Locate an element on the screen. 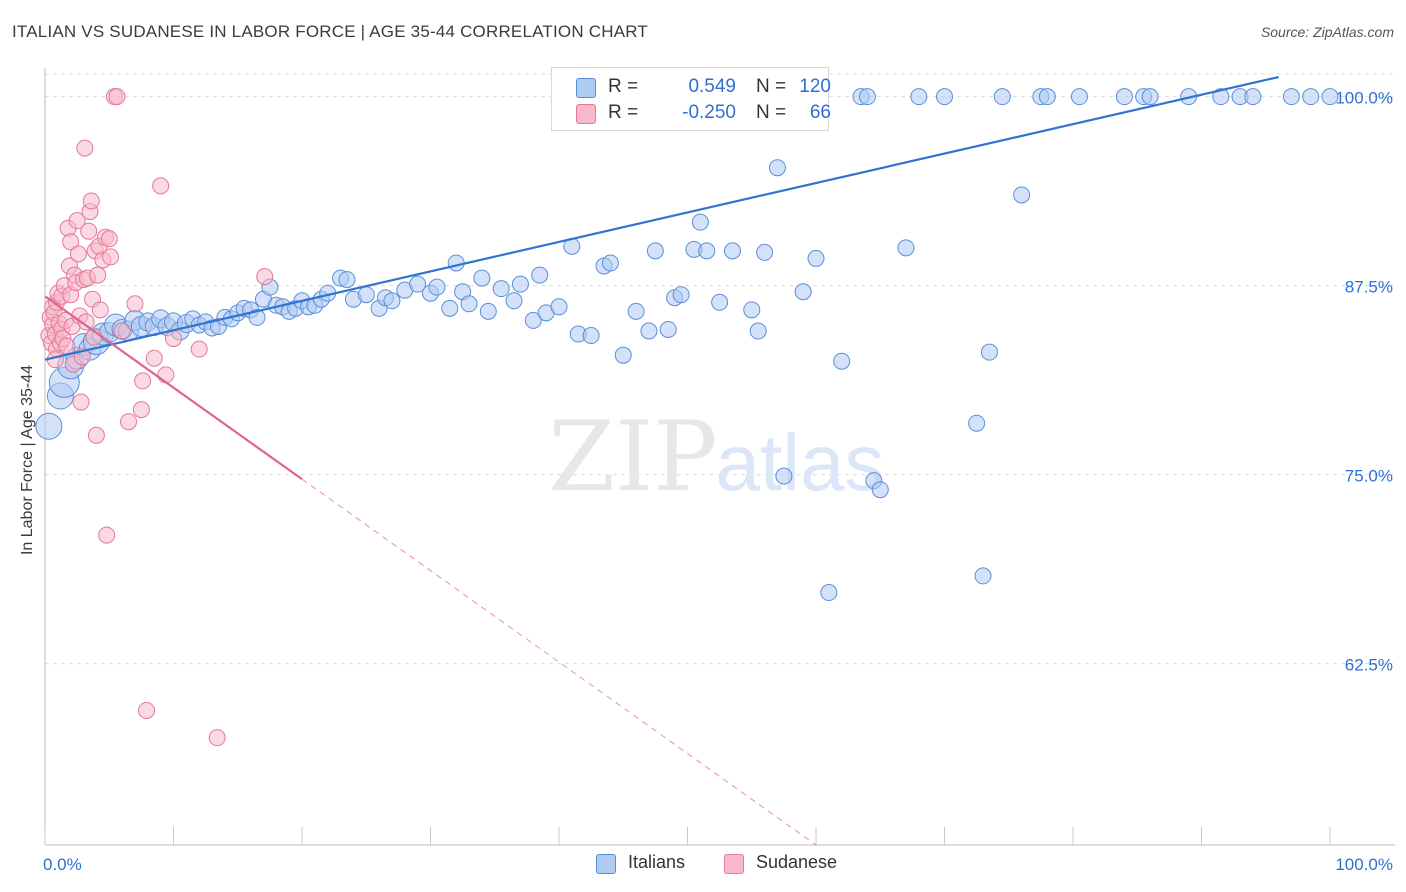  sudanese-legend-label: Sudanese is located at coordinates (797, 862).